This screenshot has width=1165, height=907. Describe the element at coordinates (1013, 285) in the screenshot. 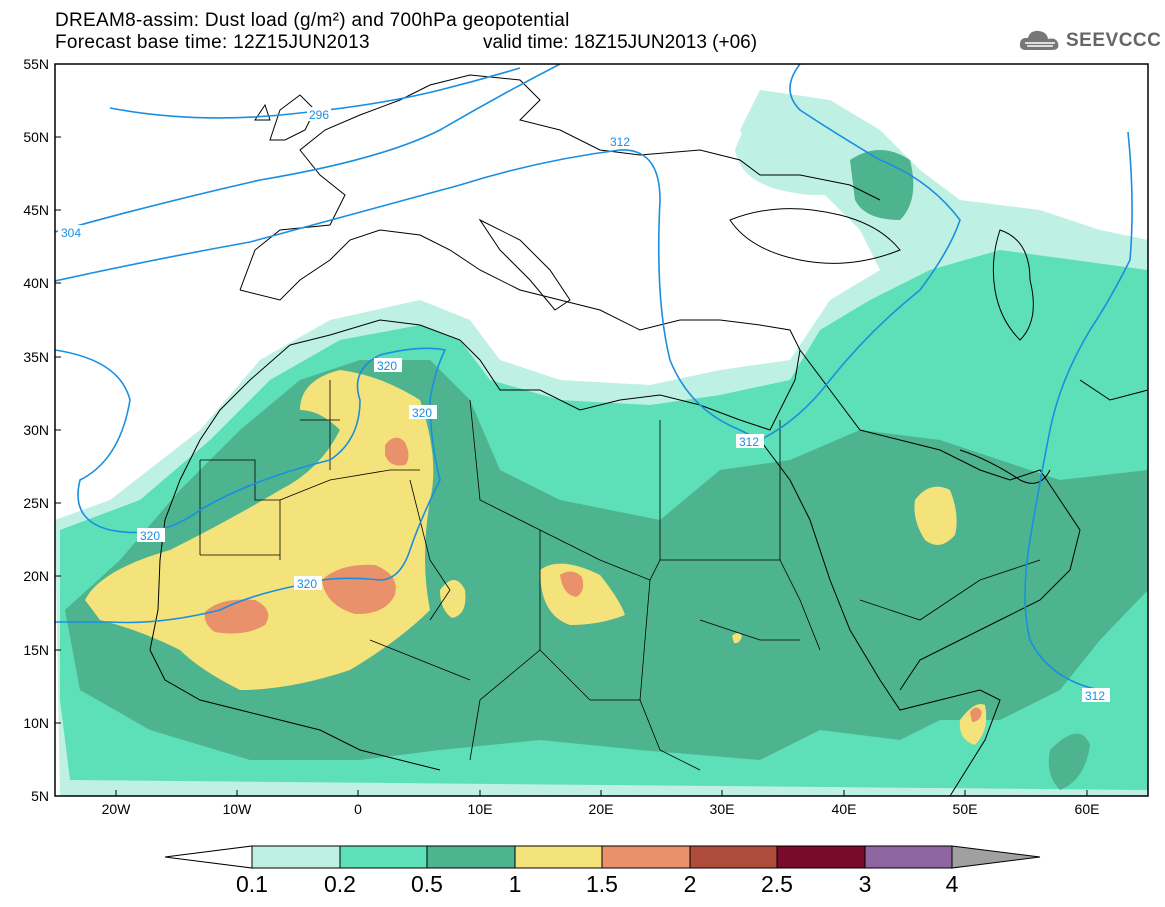

I see `coast-caspian` at that location.